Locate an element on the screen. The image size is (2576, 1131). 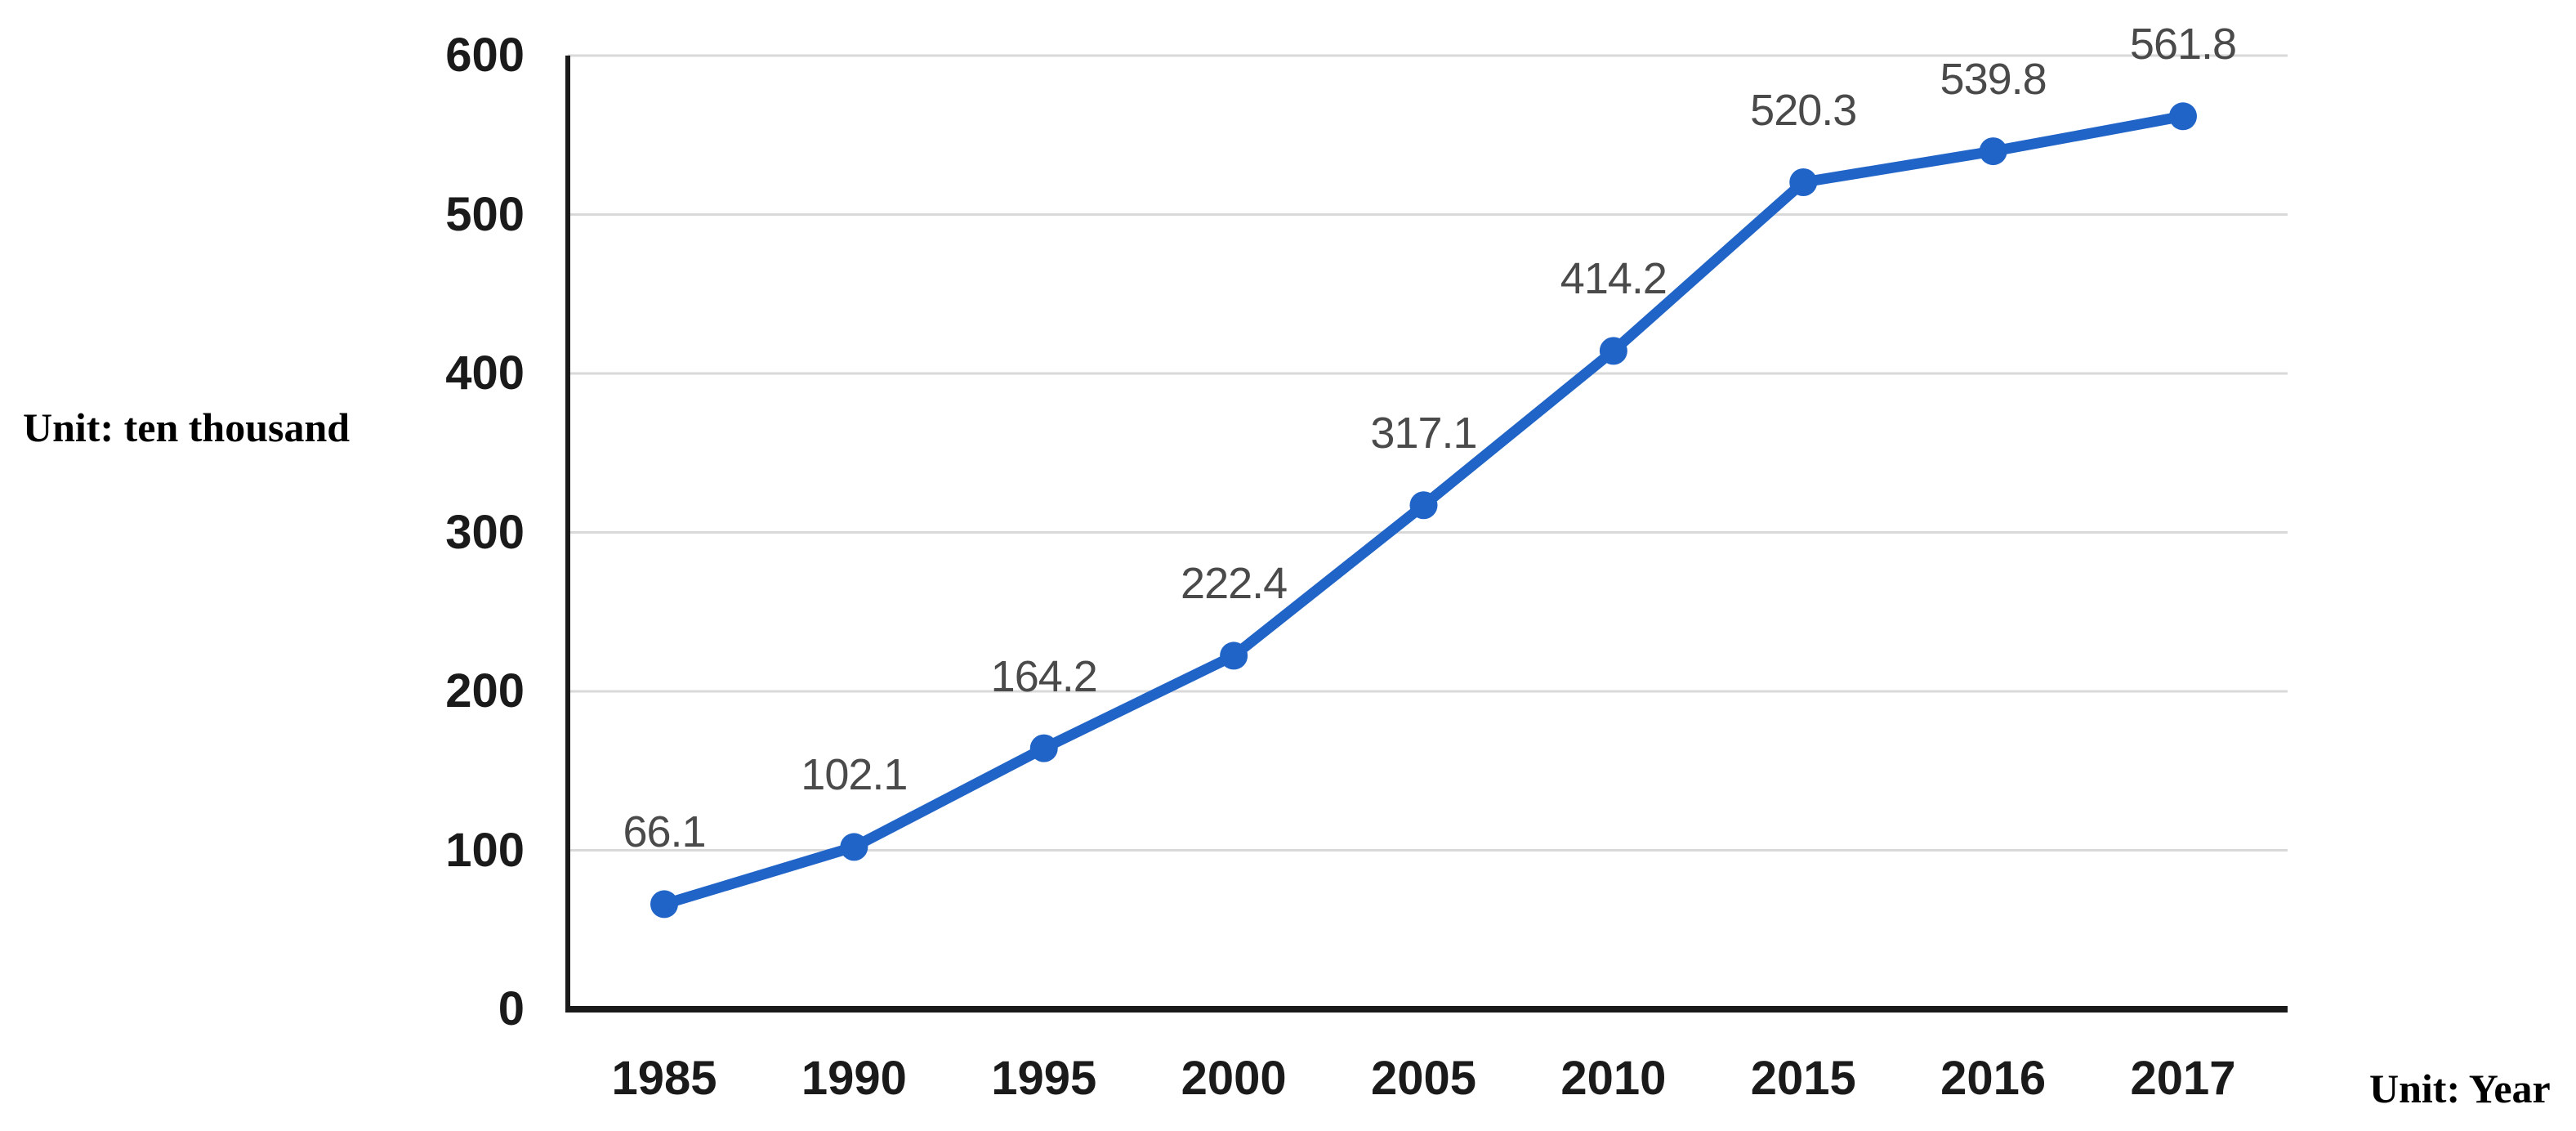
y-axis-unit-label: Unit: ten thousand is located at coordinates (187, 428).